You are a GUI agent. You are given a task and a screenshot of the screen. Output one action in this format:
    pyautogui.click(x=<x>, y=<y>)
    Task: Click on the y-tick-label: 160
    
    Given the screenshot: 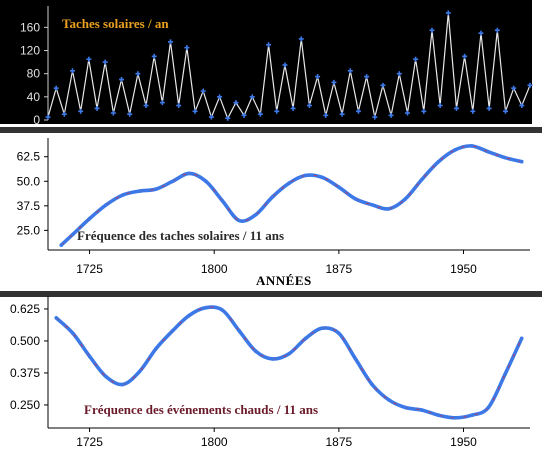 What is the action you would take?
    pyautogui.click(x=30, y=27)
    